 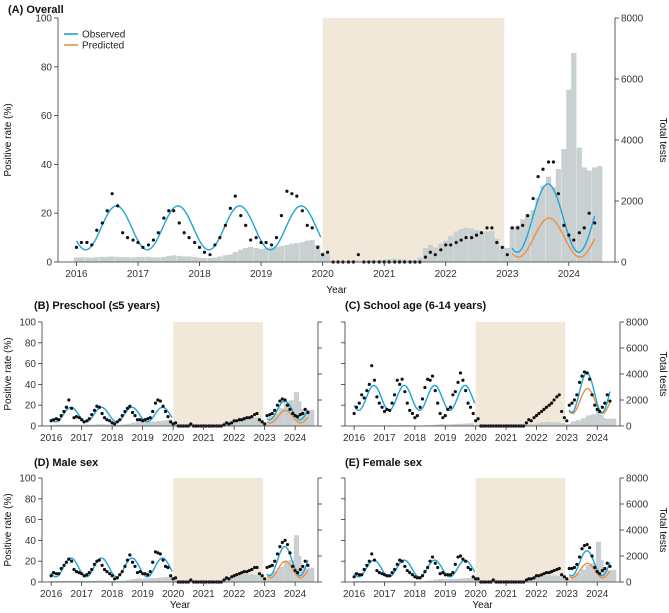 I want to click on pandemic-shade, so click(x=520, y=530).